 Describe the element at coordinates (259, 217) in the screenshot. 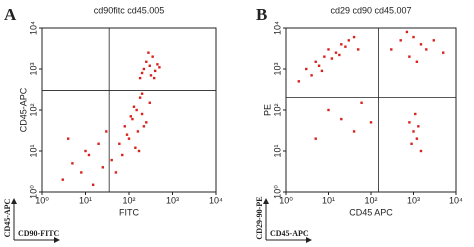

I see `corner-y-label: CD29-90-PE` at that location.